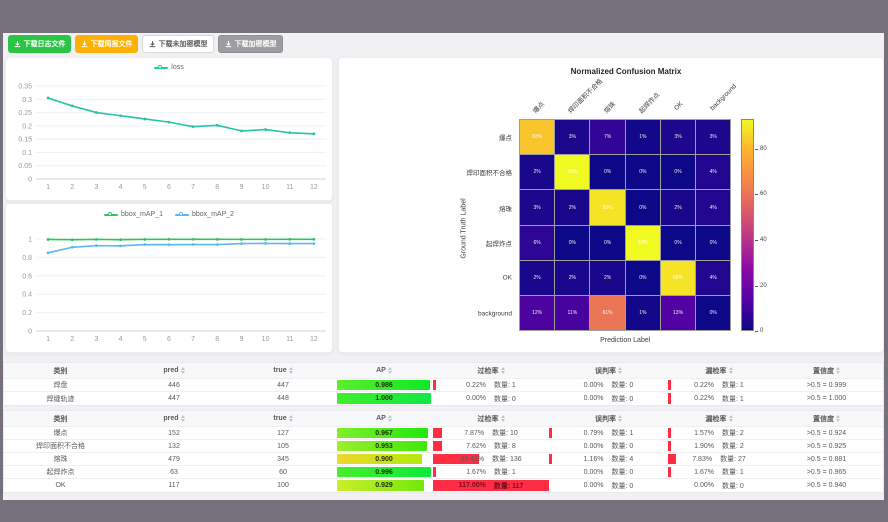 This screenshot has width=888, height=522. I want to click on heatmap-cell: 61%, so click(607, 313).